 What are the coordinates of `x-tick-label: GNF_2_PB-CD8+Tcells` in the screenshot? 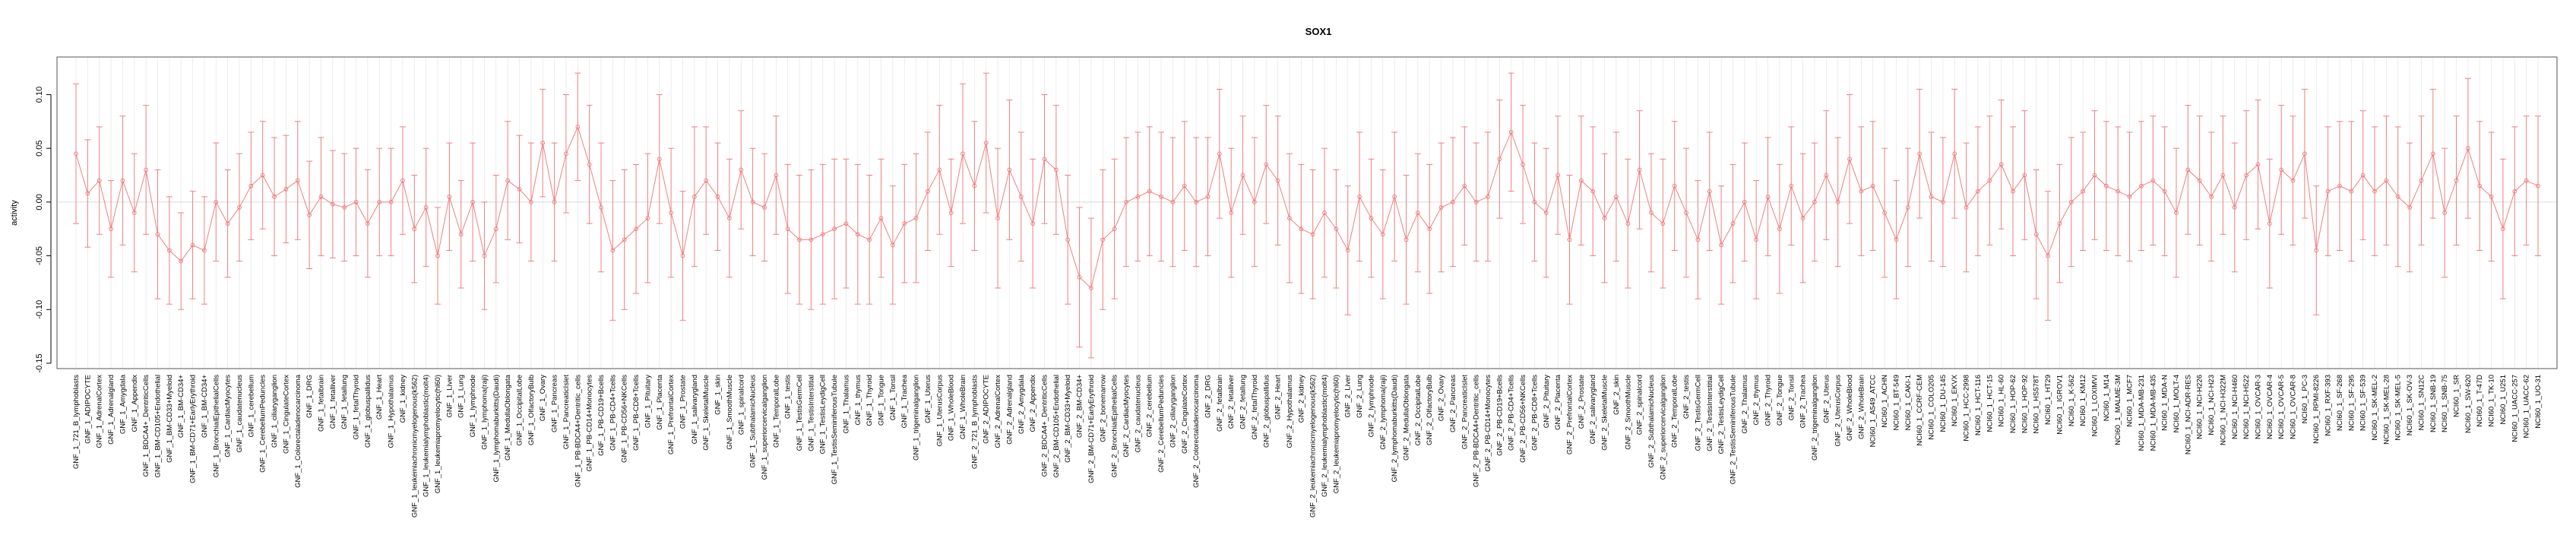 It's located at (1534, 413).